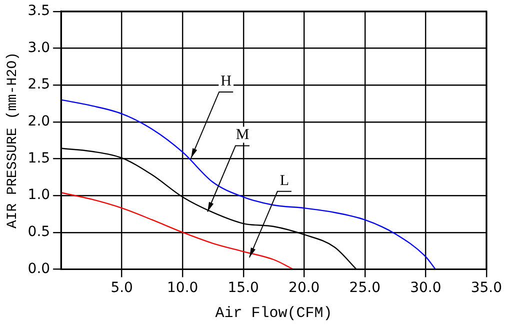  I want to click on y-tick-label: 3.0, so click(39, 48).